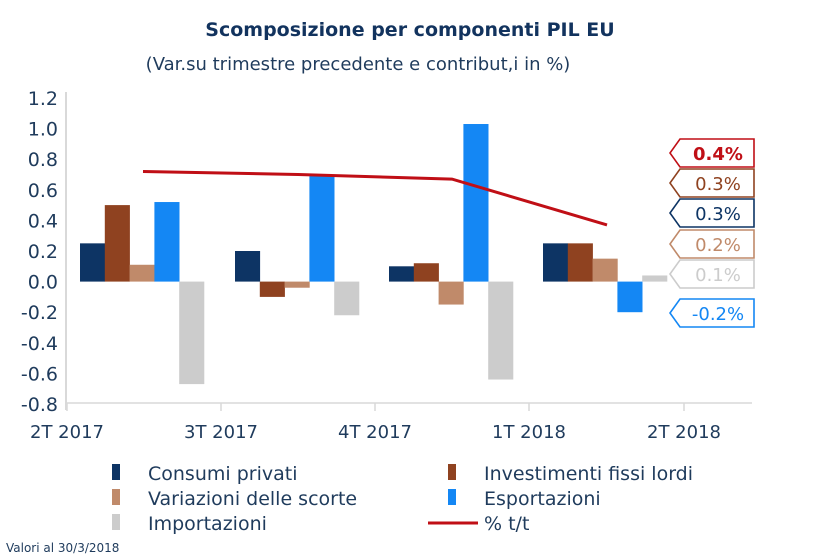 The width and height of the screenshot is (818, 559). I want to click on x-axis-ticks: 2T 2017 3T 2017 4T 2017 1T 2018 2T 2018, so click(375, 423).